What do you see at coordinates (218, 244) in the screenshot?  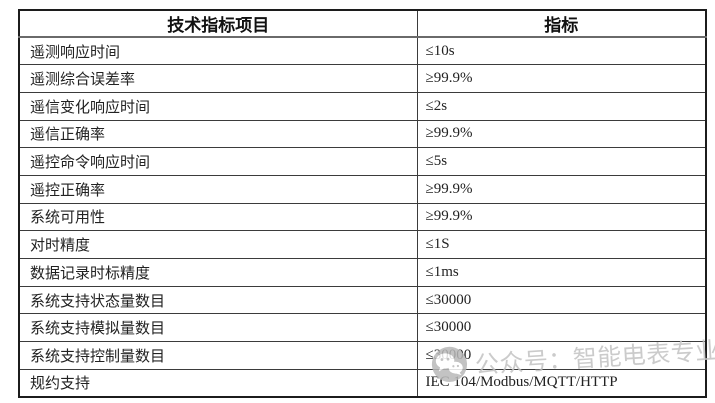 I see `spec-item: 对时精度` at bounding box center [218, 244].